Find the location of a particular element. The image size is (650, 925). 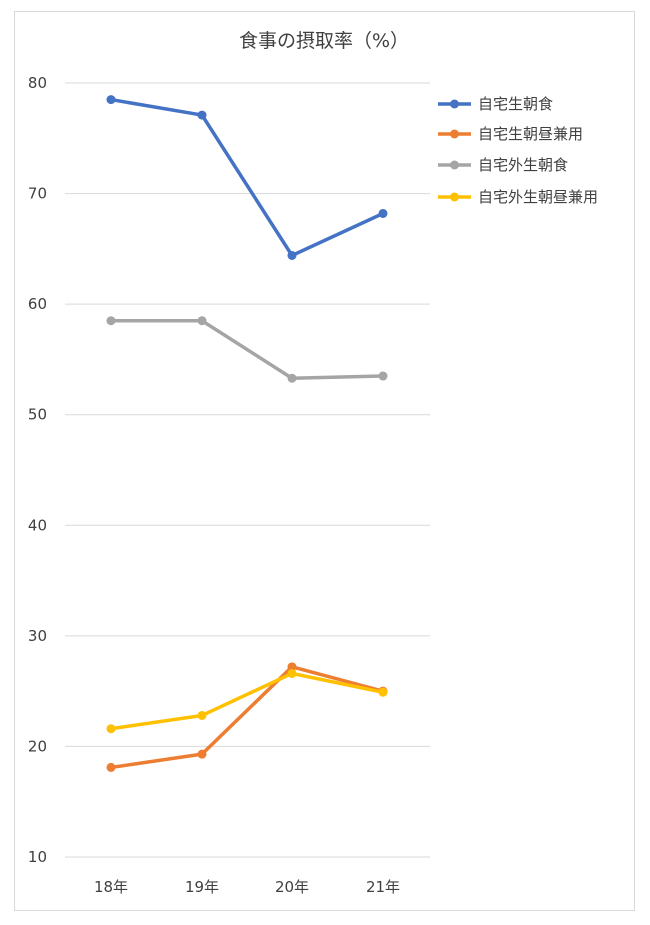

legend-item: 自宅生朝昼兼用 is located at coordinates (510, 134).